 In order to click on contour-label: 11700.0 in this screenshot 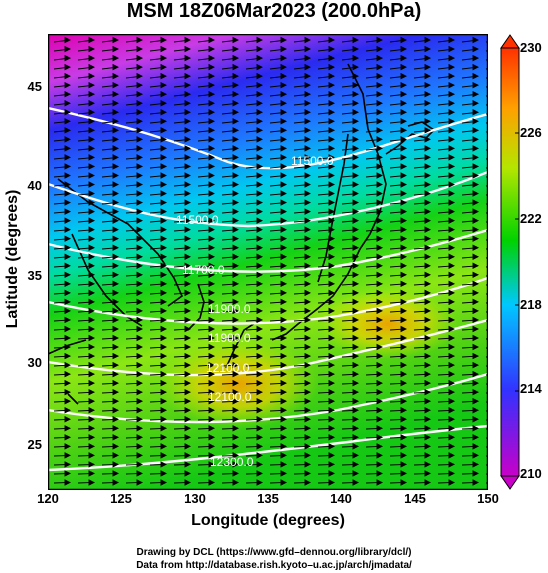, I will do `click(203, 270)`.